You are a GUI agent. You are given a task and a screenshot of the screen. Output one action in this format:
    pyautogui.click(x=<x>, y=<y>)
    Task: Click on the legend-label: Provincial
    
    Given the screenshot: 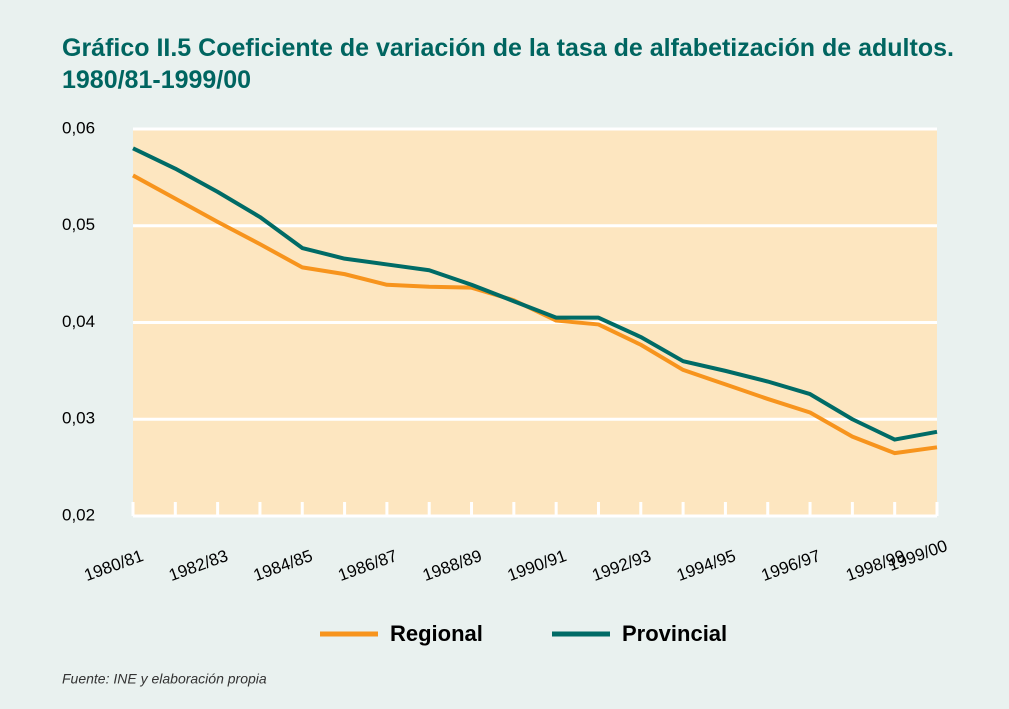 What is the action you would take?
    pyautogui.click(x=674, y=633)
    